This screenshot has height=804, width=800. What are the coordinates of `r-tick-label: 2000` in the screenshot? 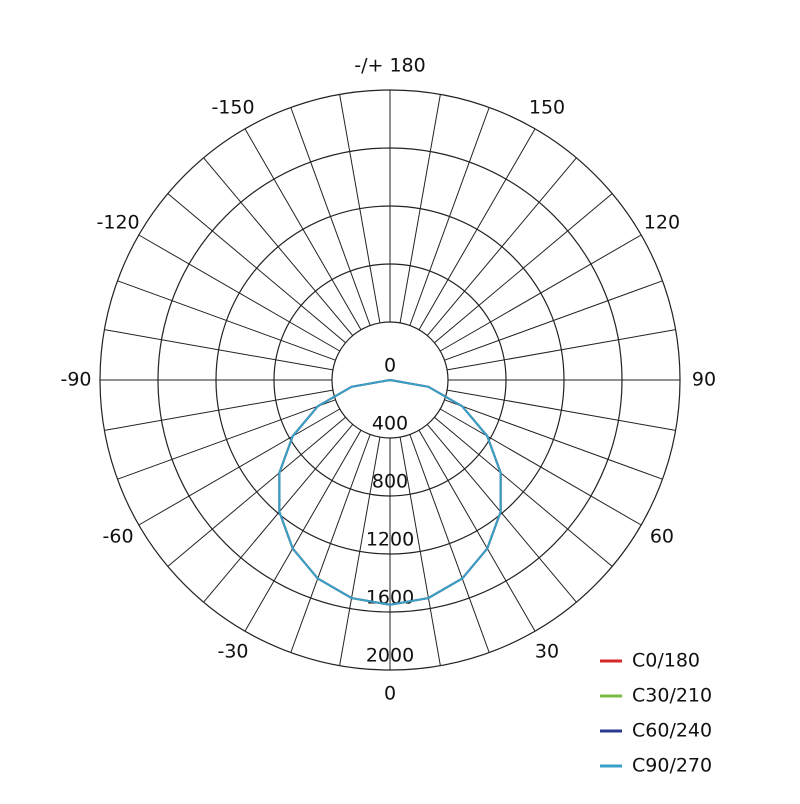 It's located at (390, 656).